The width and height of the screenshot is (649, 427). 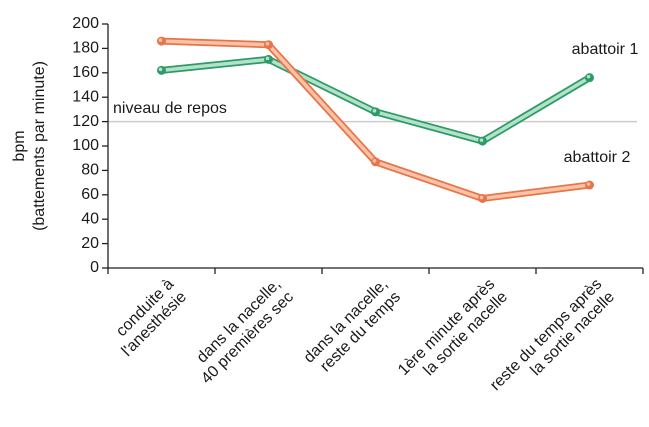 What do you see at coordinates (85, 145) in the screenshot?
I see `y-tick-label: 100` at bounding box center [85, 145].